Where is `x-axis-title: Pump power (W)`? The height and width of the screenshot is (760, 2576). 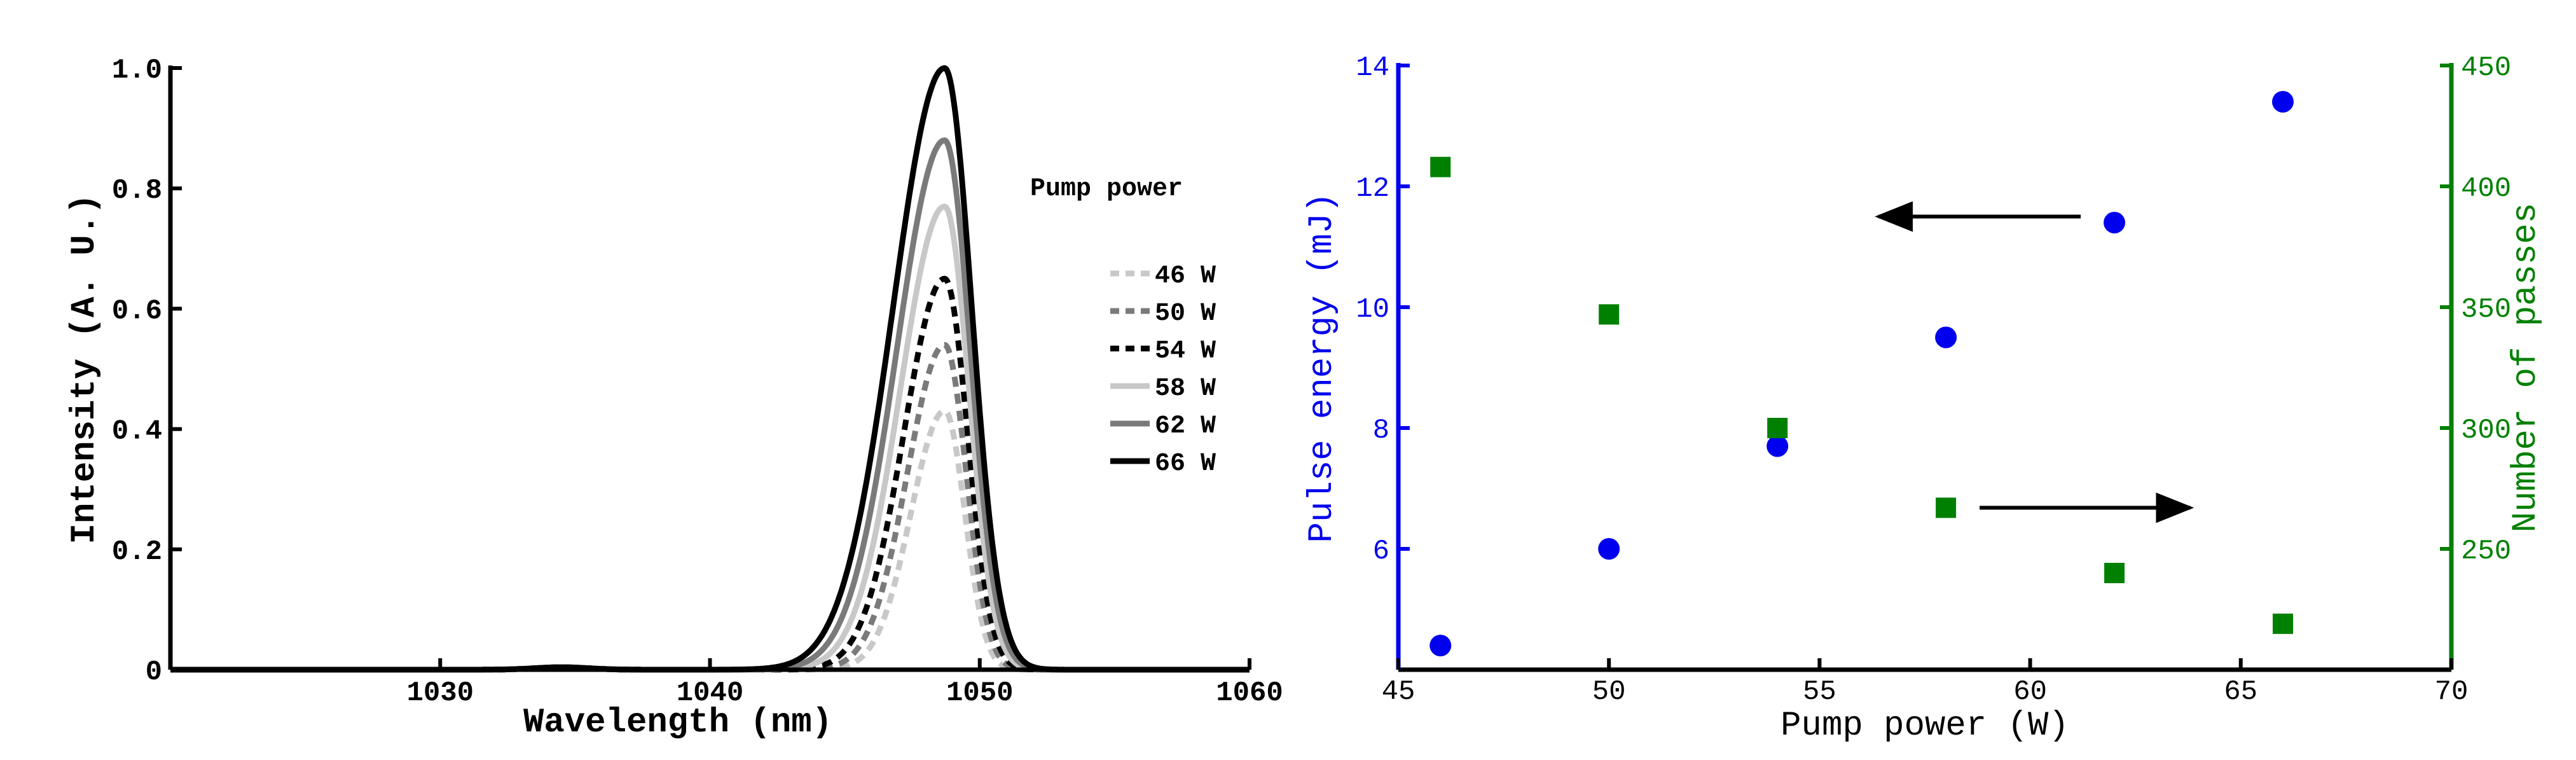
x-axis-title: Pump power (W) is located at coordinates (1924, 726).